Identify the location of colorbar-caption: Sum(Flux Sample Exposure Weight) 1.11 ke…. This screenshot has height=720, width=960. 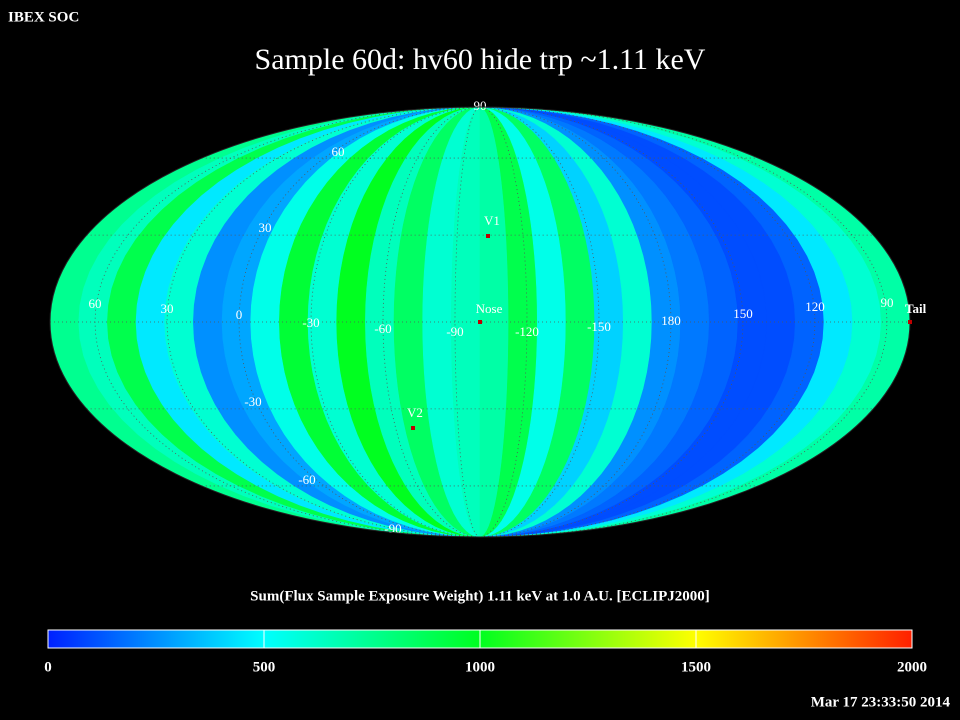
(480, 596).